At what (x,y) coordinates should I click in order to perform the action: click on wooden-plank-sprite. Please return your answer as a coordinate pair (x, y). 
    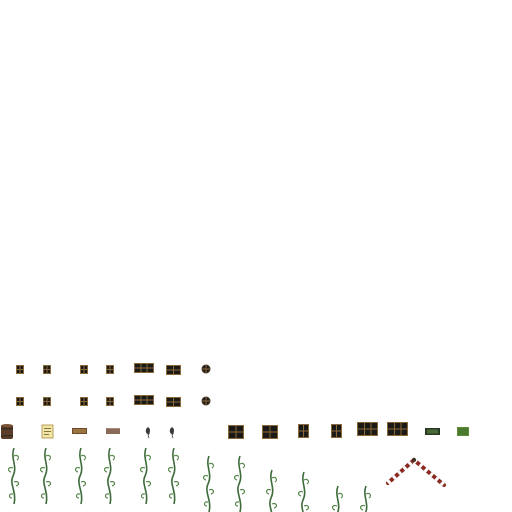
    Looking at the image, I should click on (113, 431).